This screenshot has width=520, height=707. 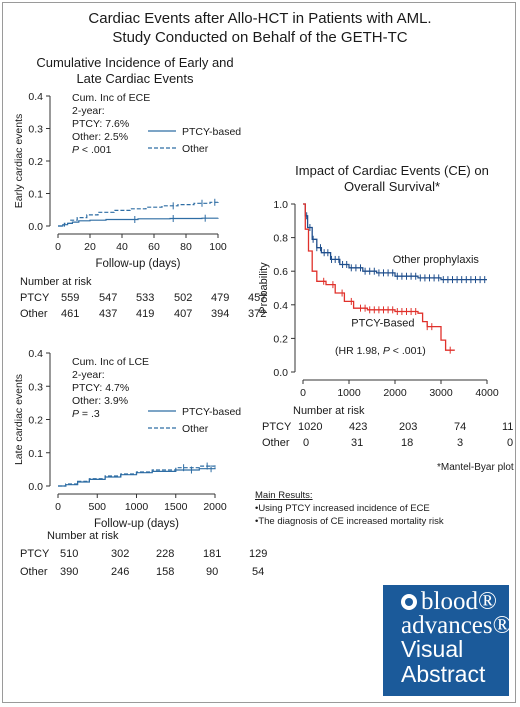 I want to click on logo-line1: blood®, so click(x=455, y=602).